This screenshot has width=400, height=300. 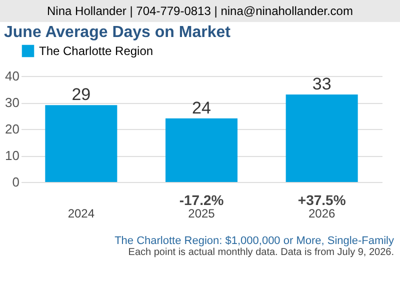 What do you see at coordinates (254, 241) in the screenshot?
I see `text: The Charlotte Region: $1,000,000 or More, Single-Family` at bounding box center [254, 241].